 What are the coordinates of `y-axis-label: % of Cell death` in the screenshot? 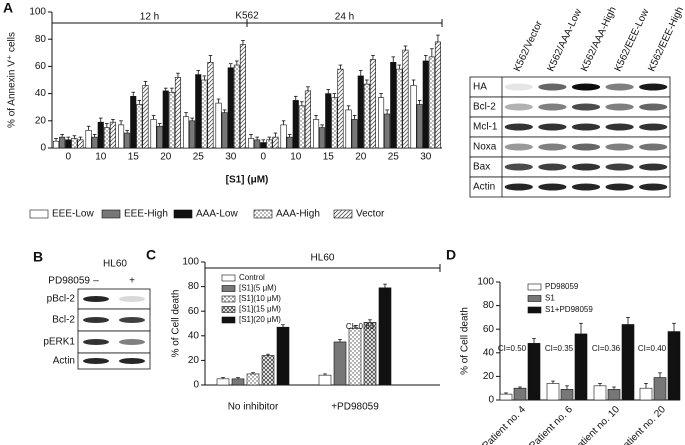 It's located at (465, 341).